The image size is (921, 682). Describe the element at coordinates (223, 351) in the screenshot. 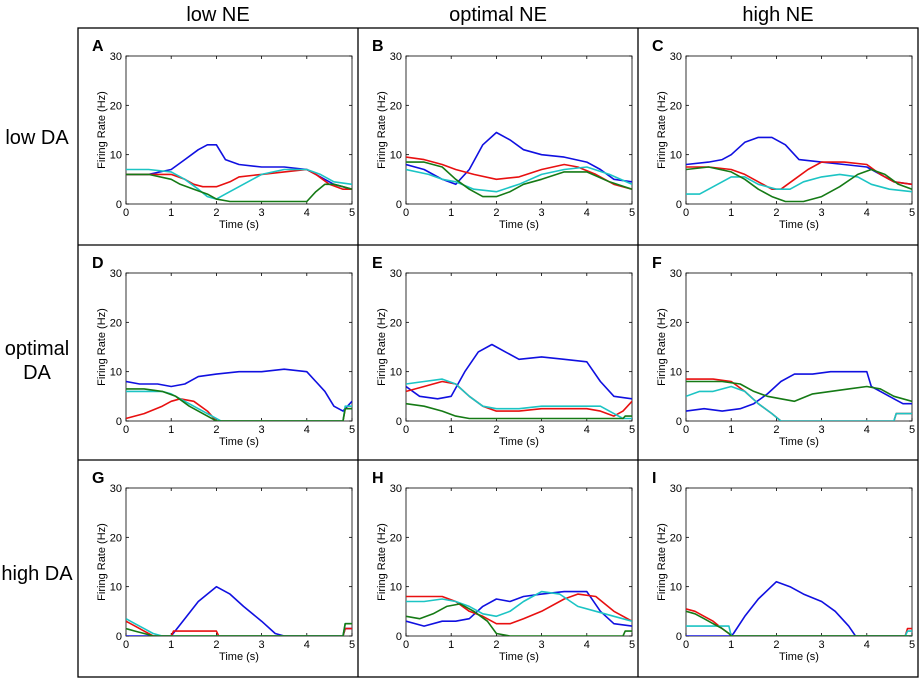

I see `panel-D: D 0 1 2 3 4 5 0 10 20 30 Time (s) Firing Rate (Hz)` at that location.